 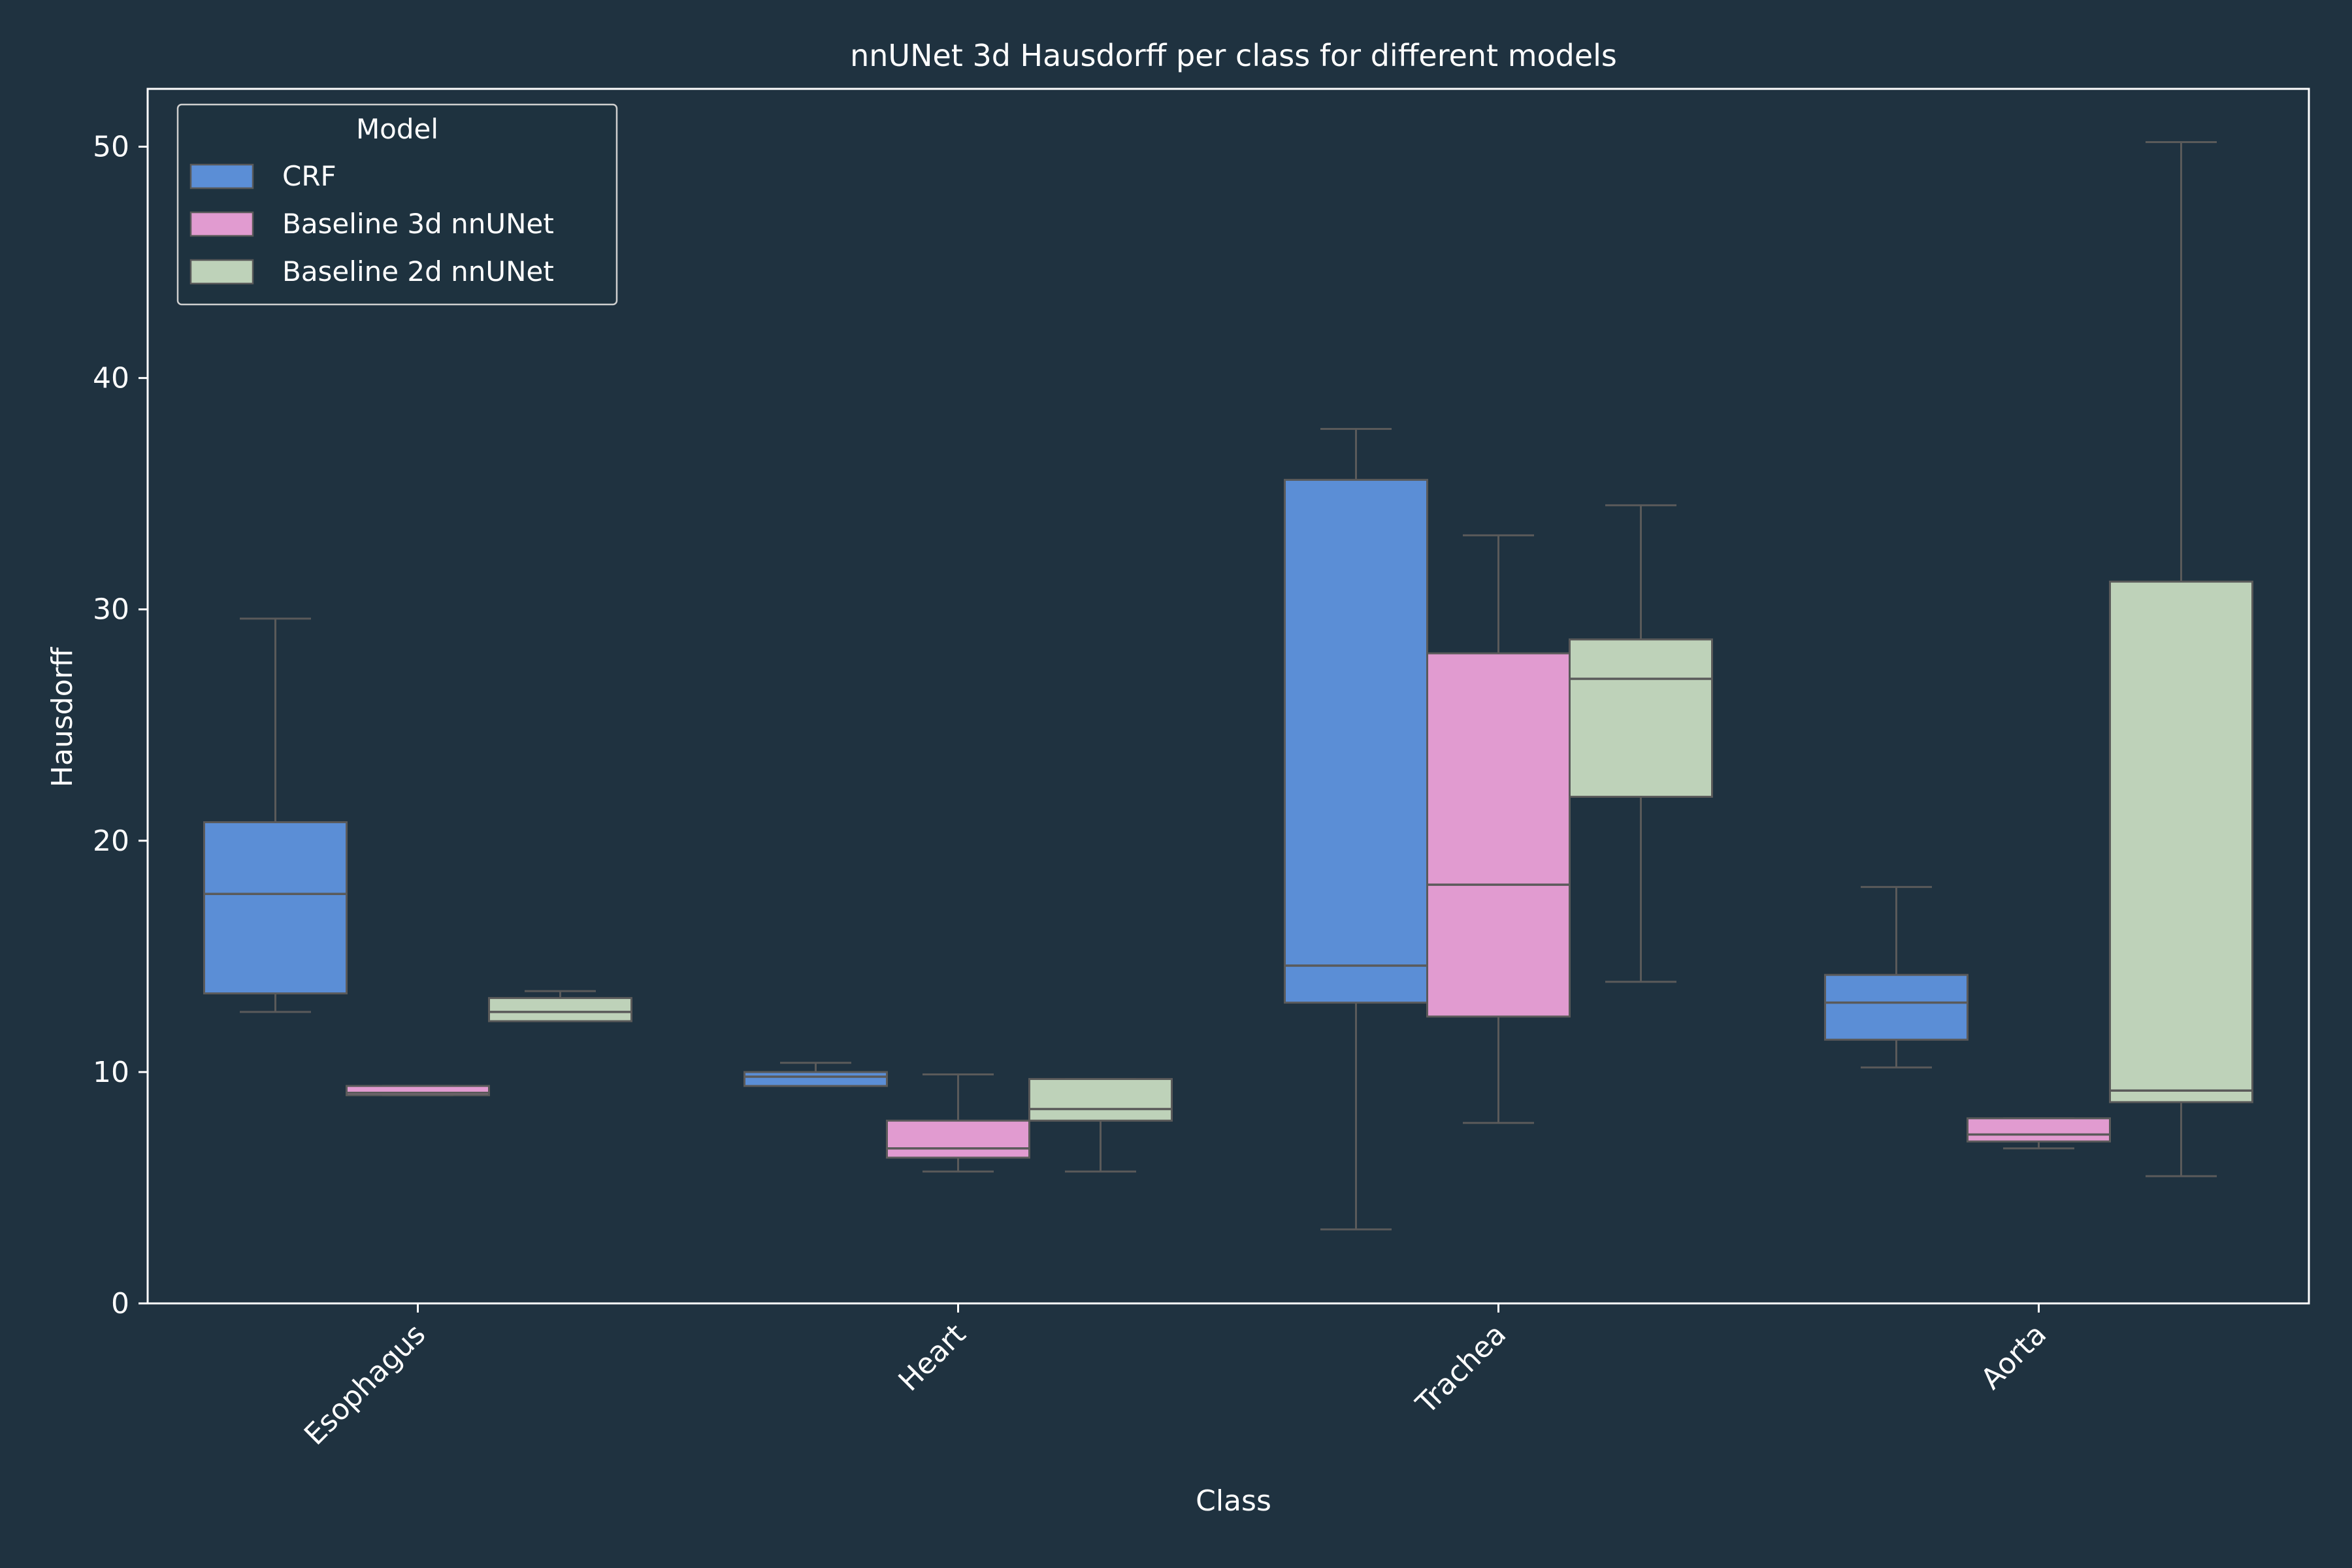 I want to click on y-tick-label: 40, so click(x=111, y=378).